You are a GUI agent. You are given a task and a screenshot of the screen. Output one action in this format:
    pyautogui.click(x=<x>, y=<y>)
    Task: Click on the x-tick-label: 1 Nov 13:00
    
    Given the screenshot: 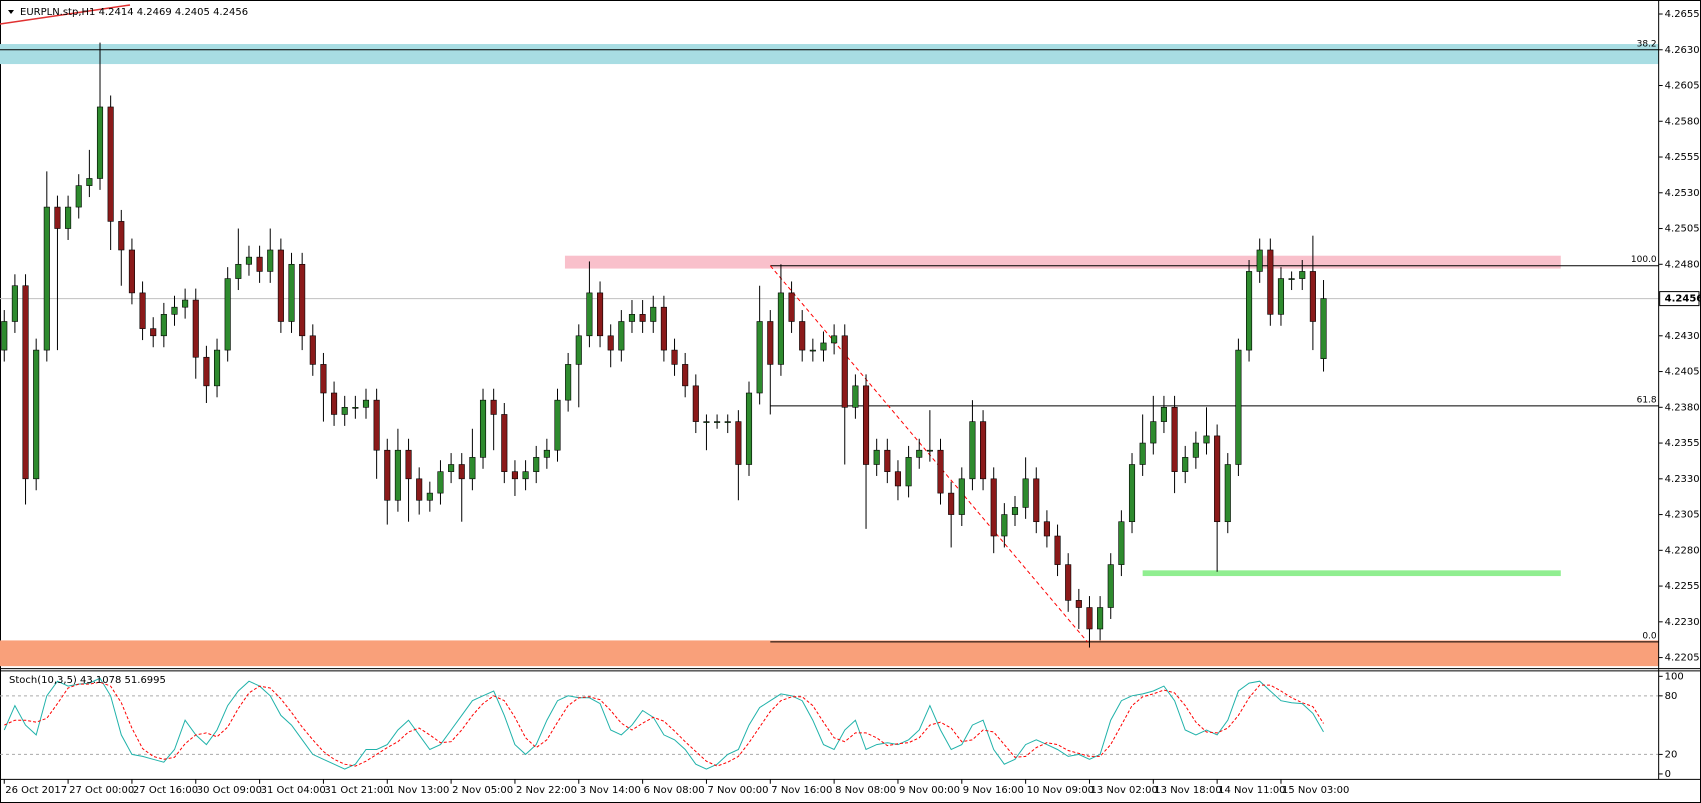 What is the action you would take?
    pyautogui.click(x=418, y=790)
    